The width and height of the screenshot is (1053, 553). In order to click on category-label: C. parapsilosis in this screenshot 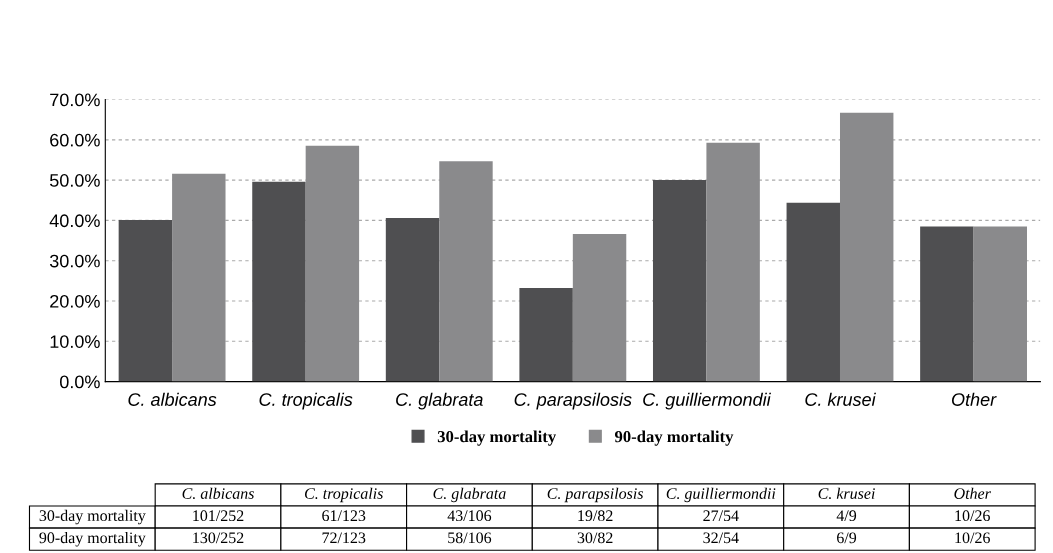, I will do `click(595, 495)`.